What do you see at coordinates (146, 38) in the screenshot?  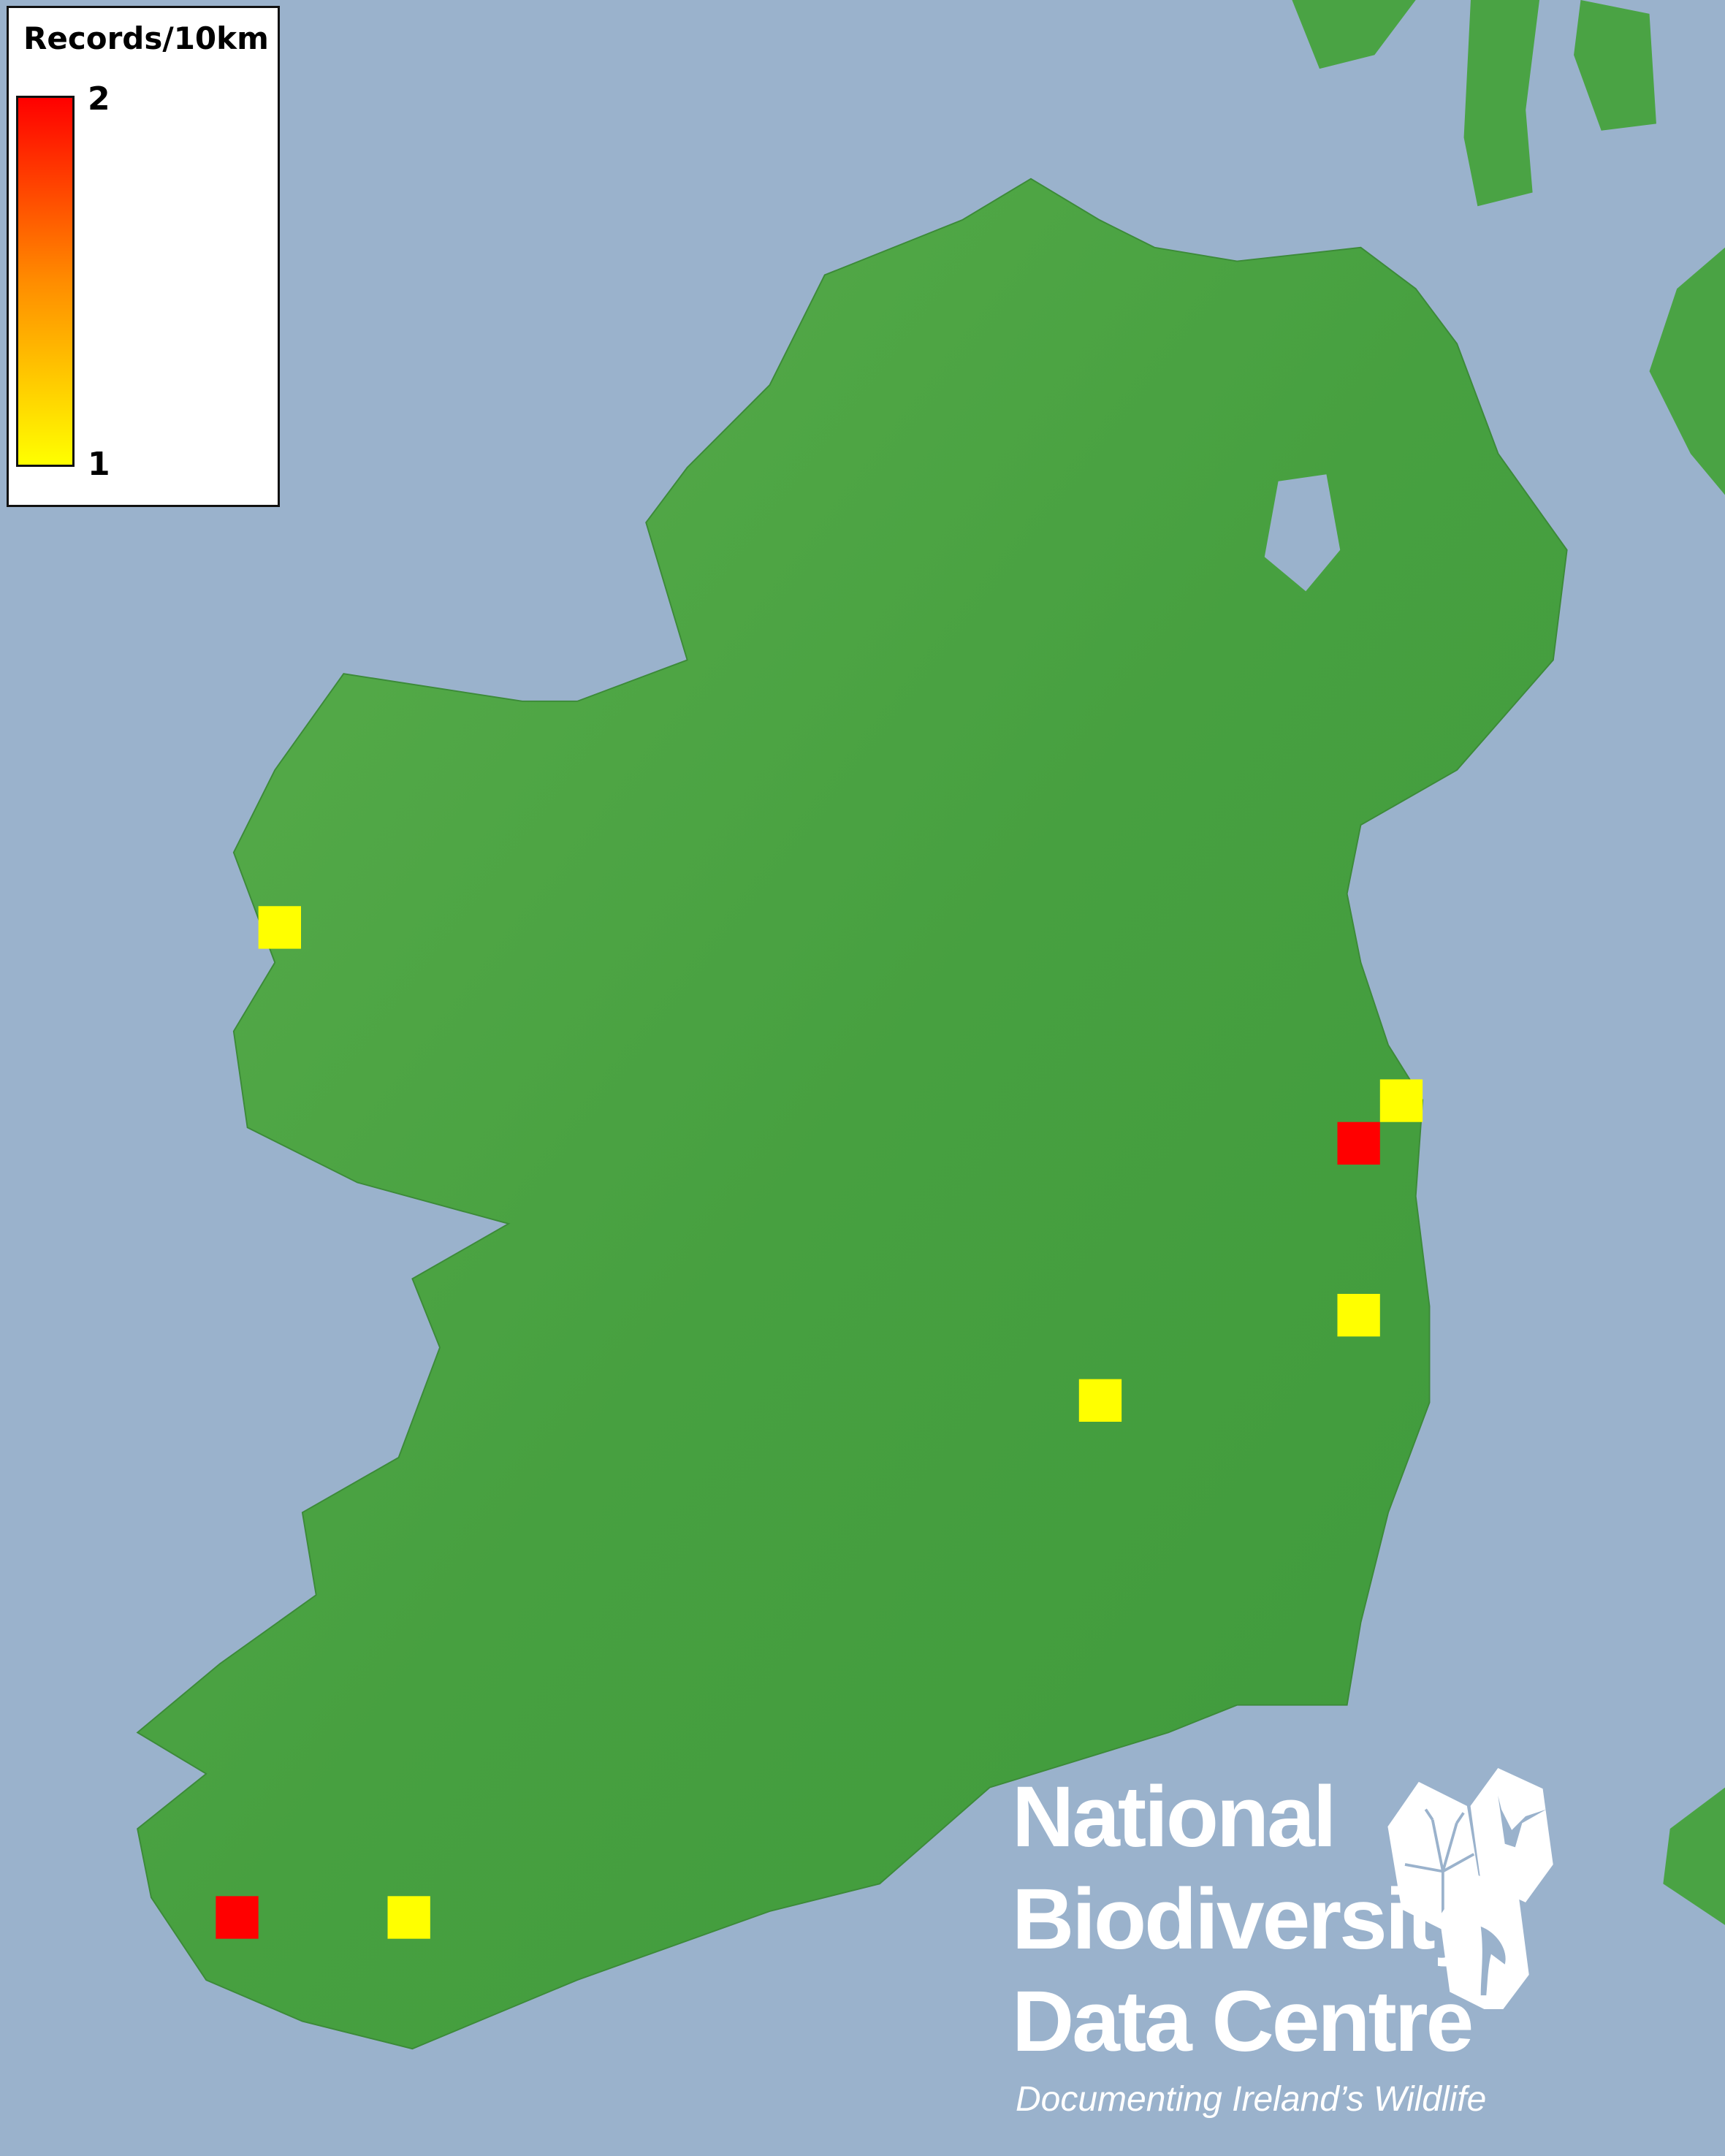 I see `legend-title: Records/10km` at bounding box center [146, 38].